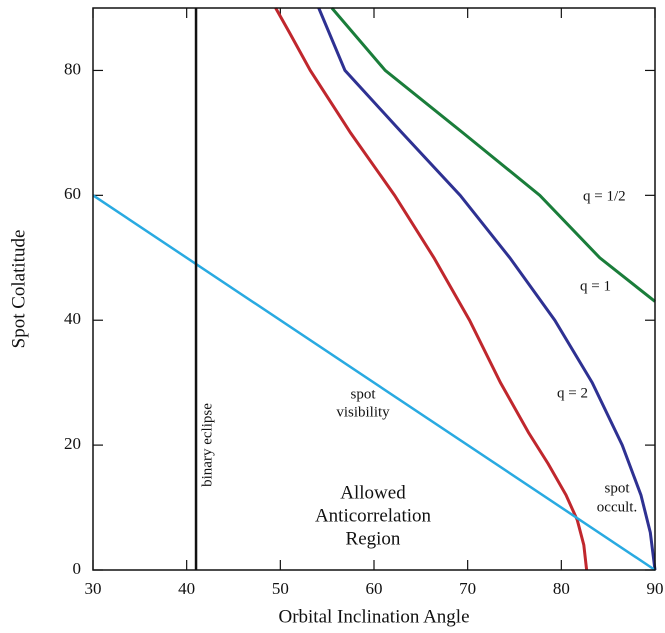  Describe the element at coordinates (280, 588) in the screenshot. I see `x-tick-label: 50` at that location.